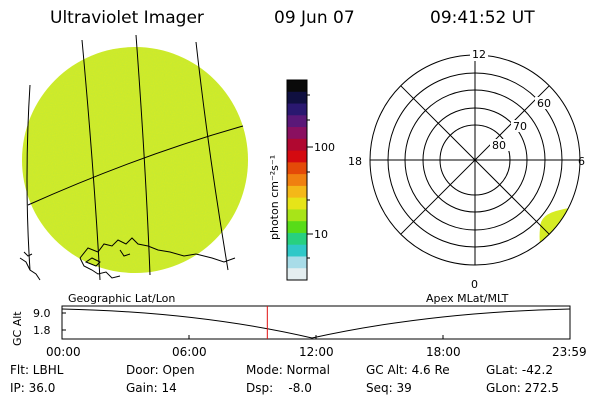  I want to click on coastline, so click(127, 259).